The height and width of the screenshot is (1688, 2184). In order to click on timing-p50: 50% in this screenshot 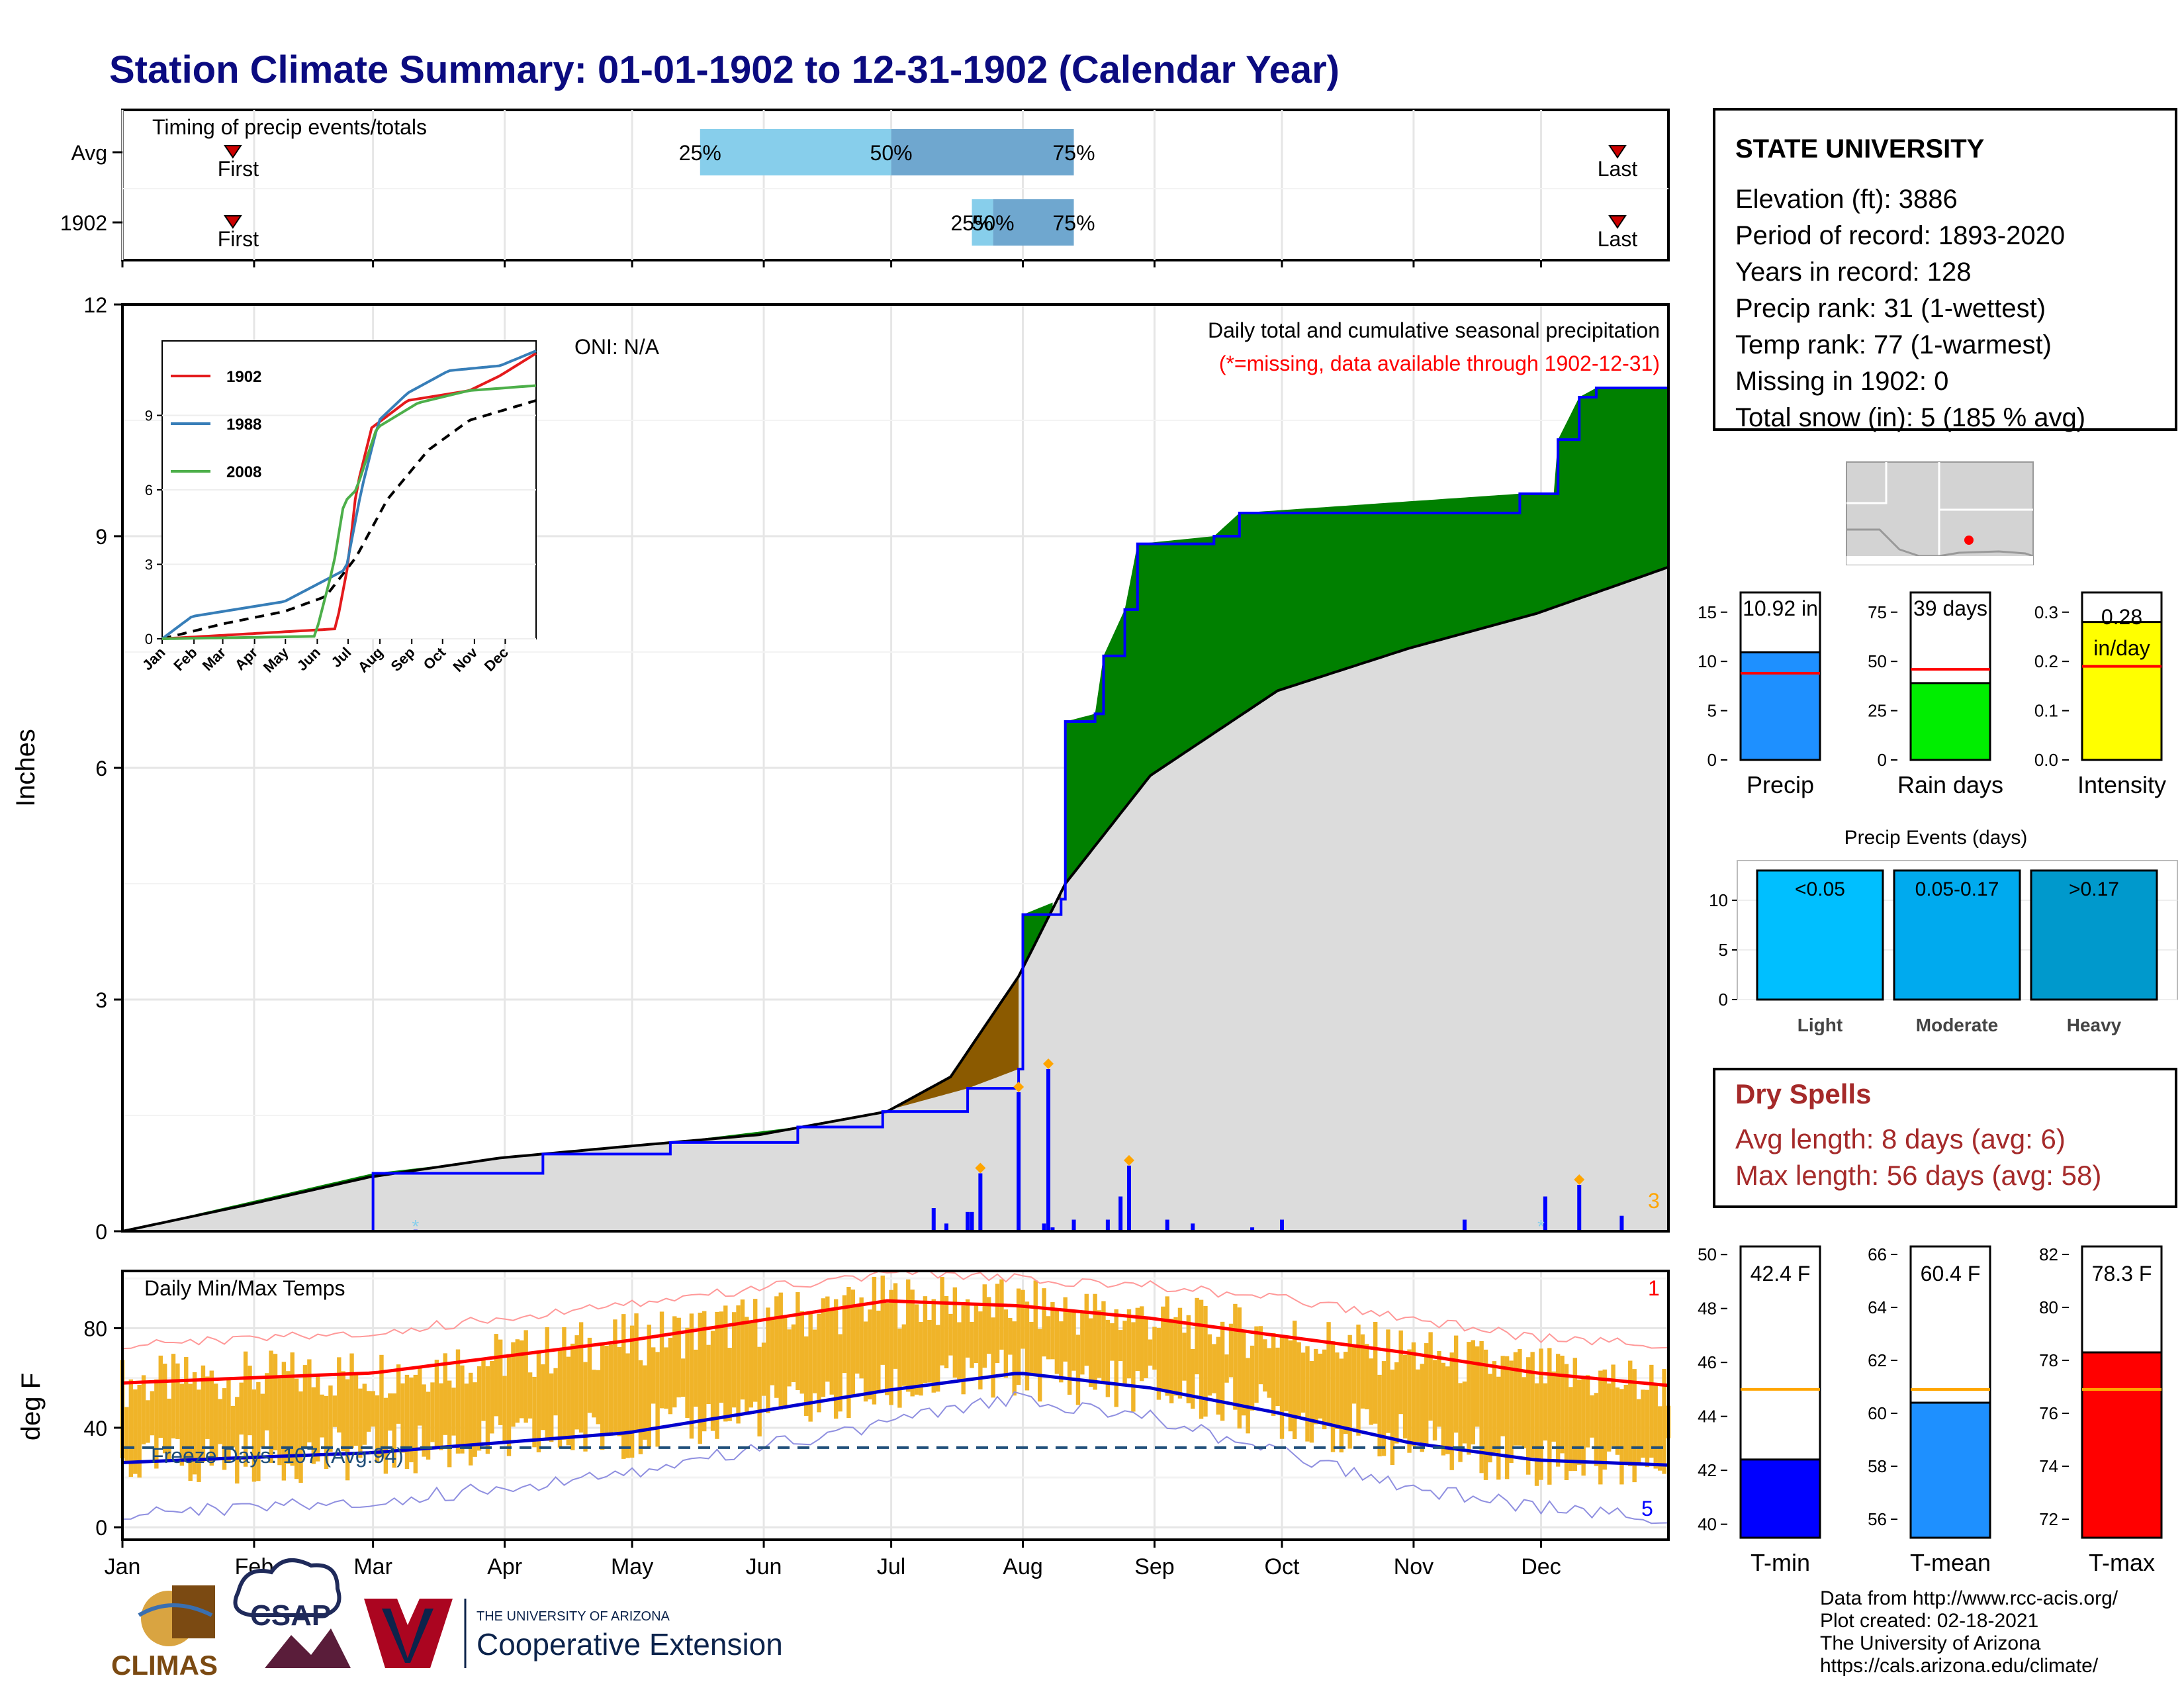, I will do `click(892, 153)`.